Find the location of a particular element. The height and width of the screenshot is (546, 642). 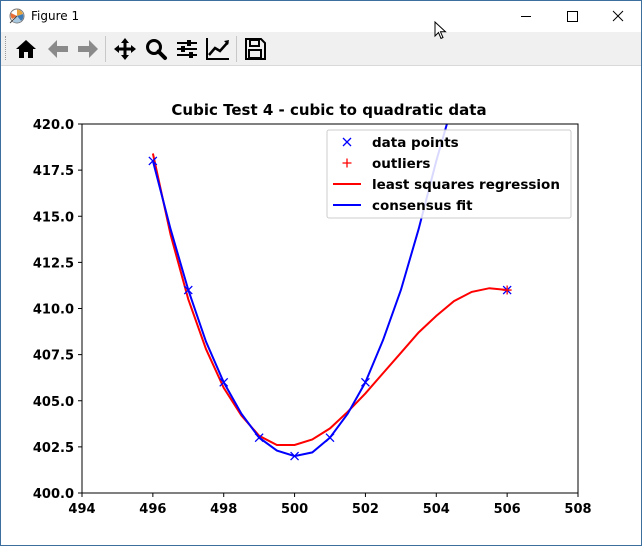

close-button is located at coordinates (618, 16).